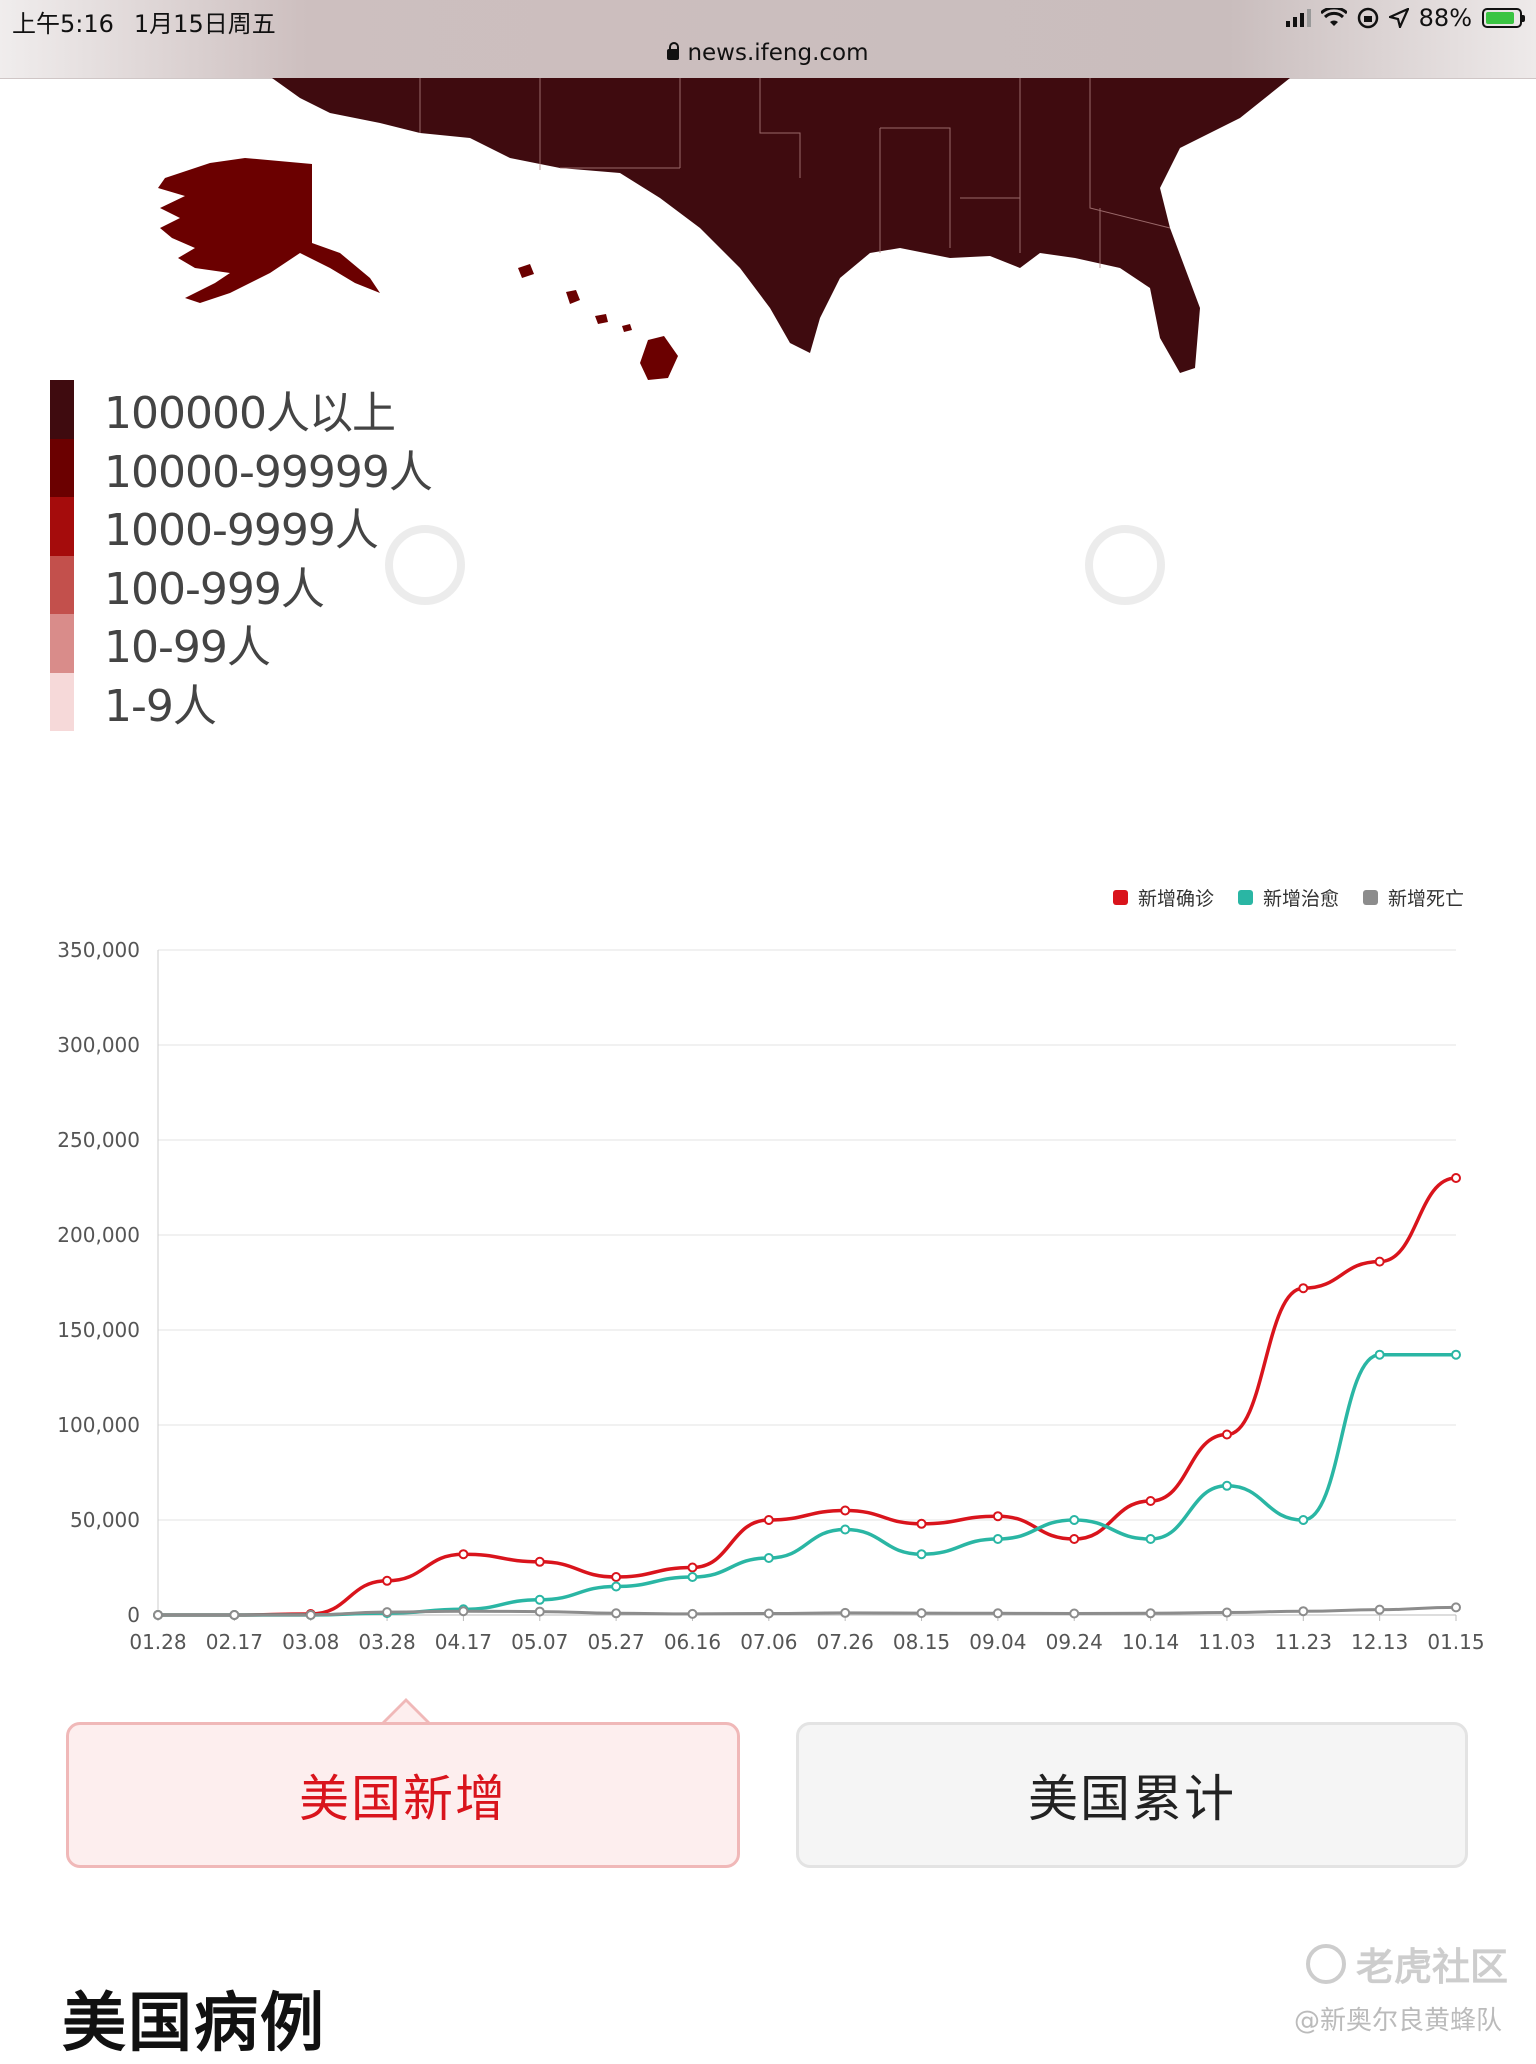 This screenshot has height=2064, width=1536. What do you see at coordinates (204, 24) in the screenshot?
I see `status-date: 1月15日周五` at bounding box center [204, 24].